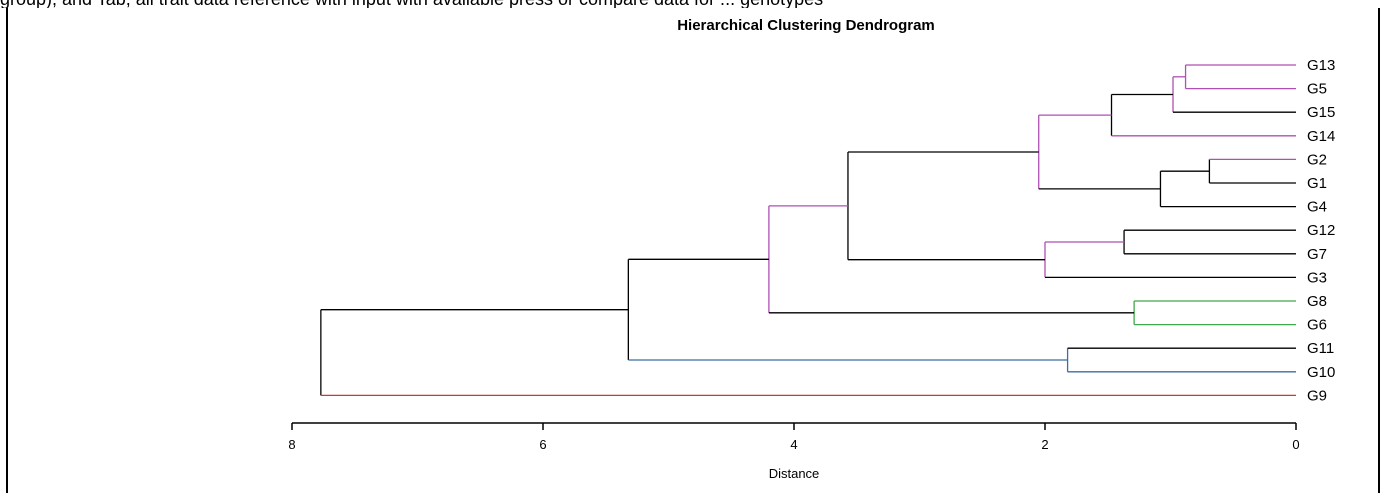 This screenshot has width=1389, height=493. Describe the element at coordinates (1317, 277) in the screenshot. I see `leaf-label: G3` at that location.